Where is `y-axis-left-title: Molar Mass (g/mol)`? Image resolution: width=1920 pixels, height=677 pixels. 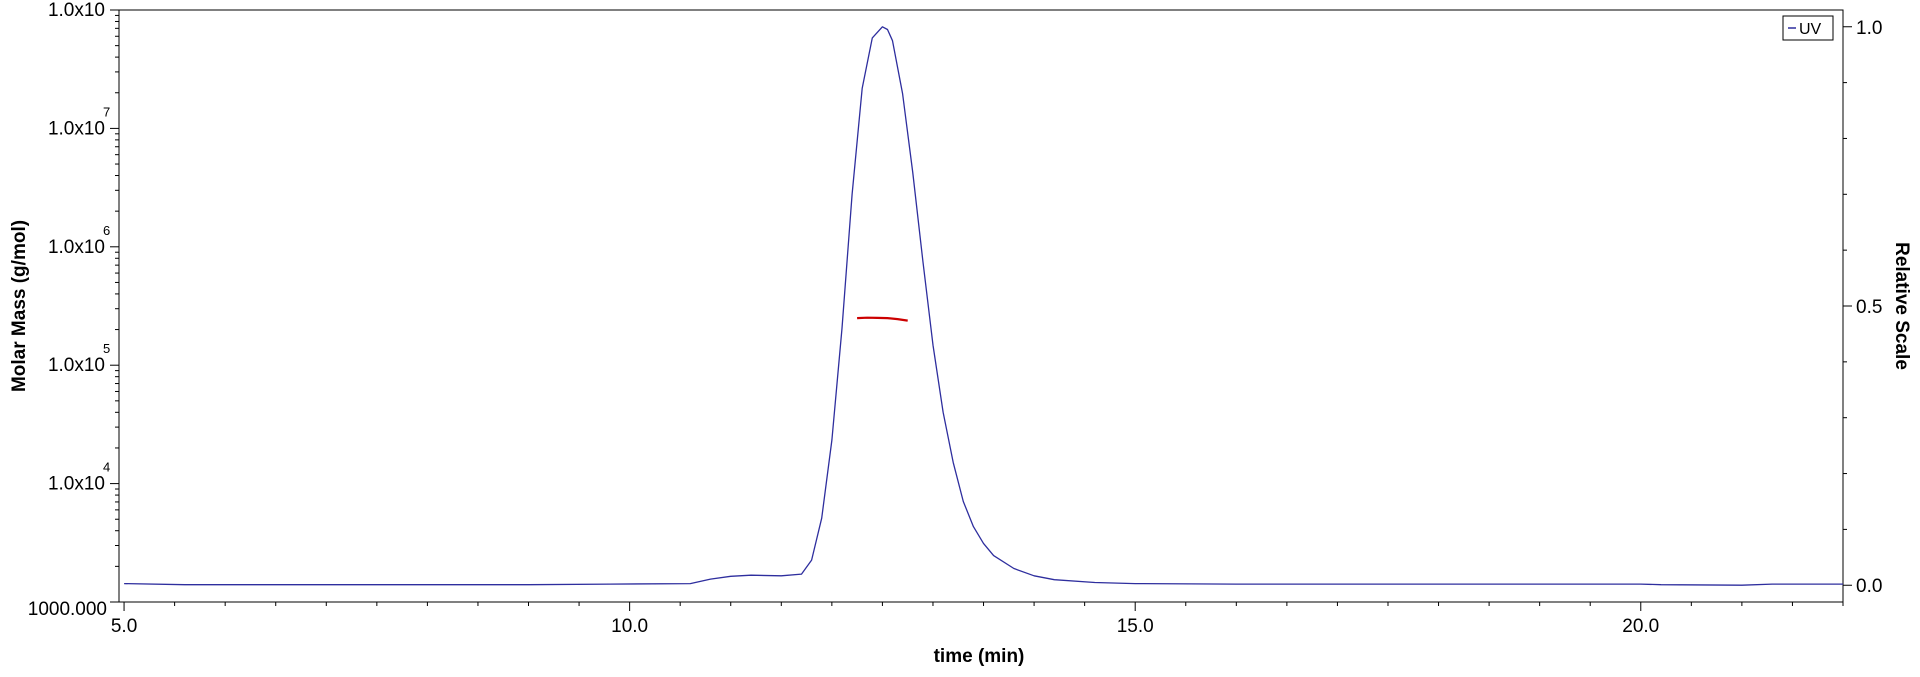 y-axis-left-title: Molar Mass (g/mol) is located at coordinates (19, 306).